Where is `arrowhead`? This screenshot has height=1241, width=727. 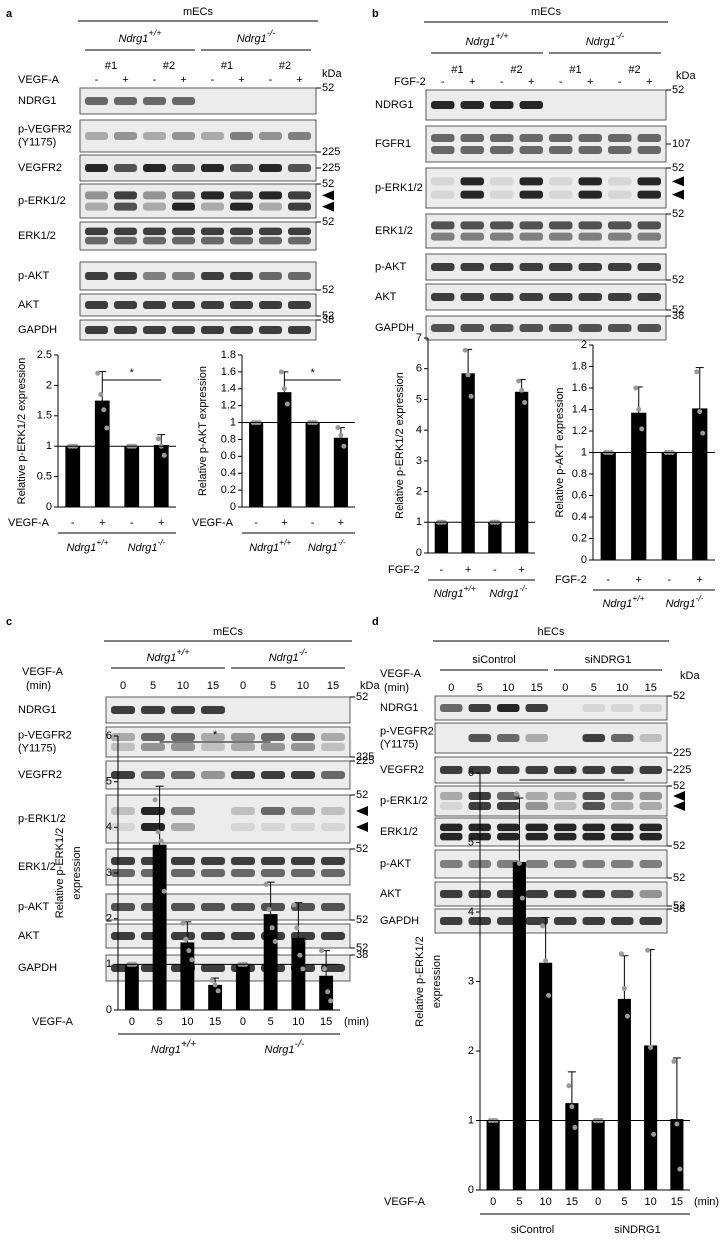
arrowhead is located at coordinates (678, 194).